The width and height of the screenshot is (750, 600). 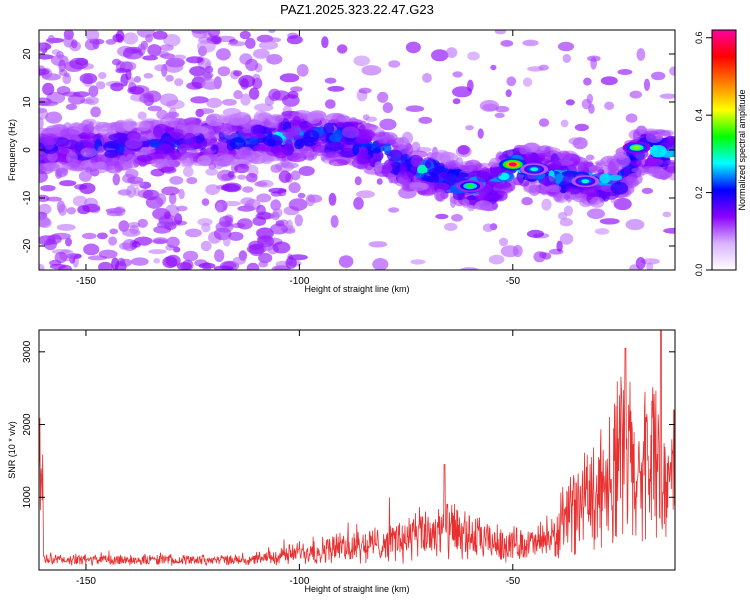 What do you see at coordinates (12, 450) in the screenshot?
I see `snr-y-label: SNR (10 * v/v)` at bounding box center [12, 450].